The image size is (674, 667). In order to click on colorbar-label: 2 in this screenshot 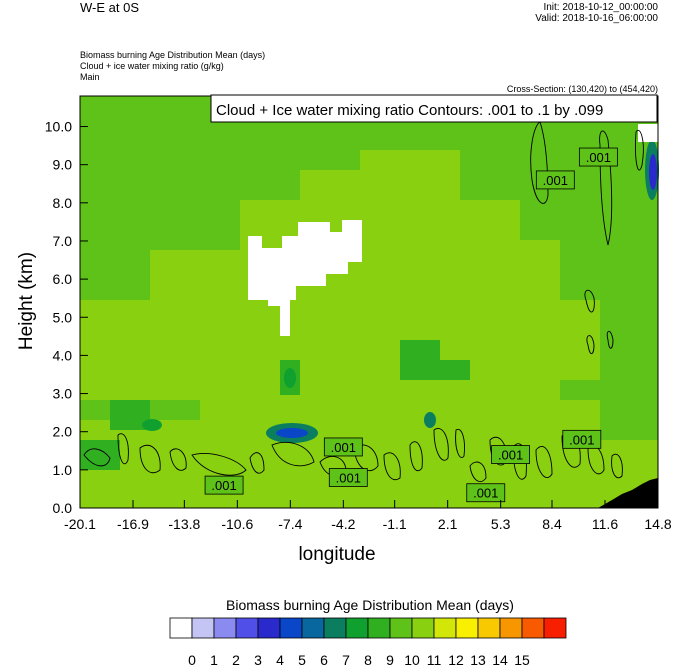, I will do `click(236, 659)`.